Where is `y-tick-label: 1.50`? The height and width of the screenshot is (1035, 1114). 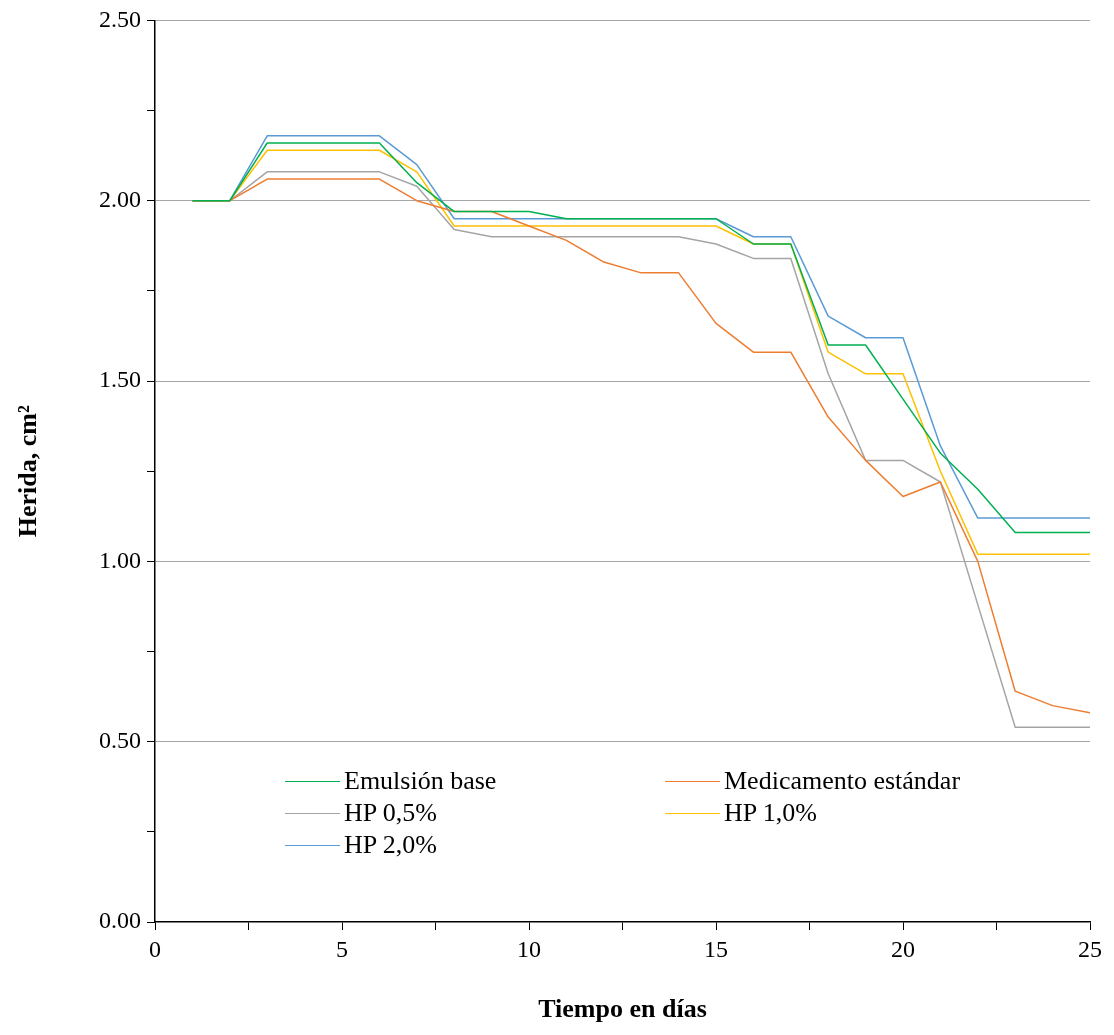 y-tick-label: 1.50 is located at coordinates (120, 379).